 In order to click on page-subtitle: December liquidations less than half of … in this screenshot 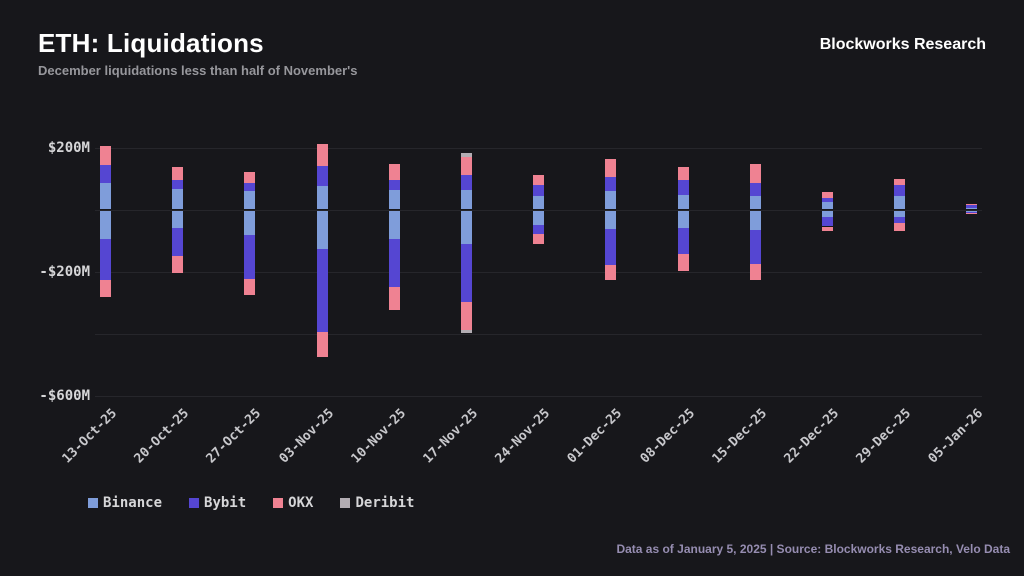, I will do `click(198, 70)`.